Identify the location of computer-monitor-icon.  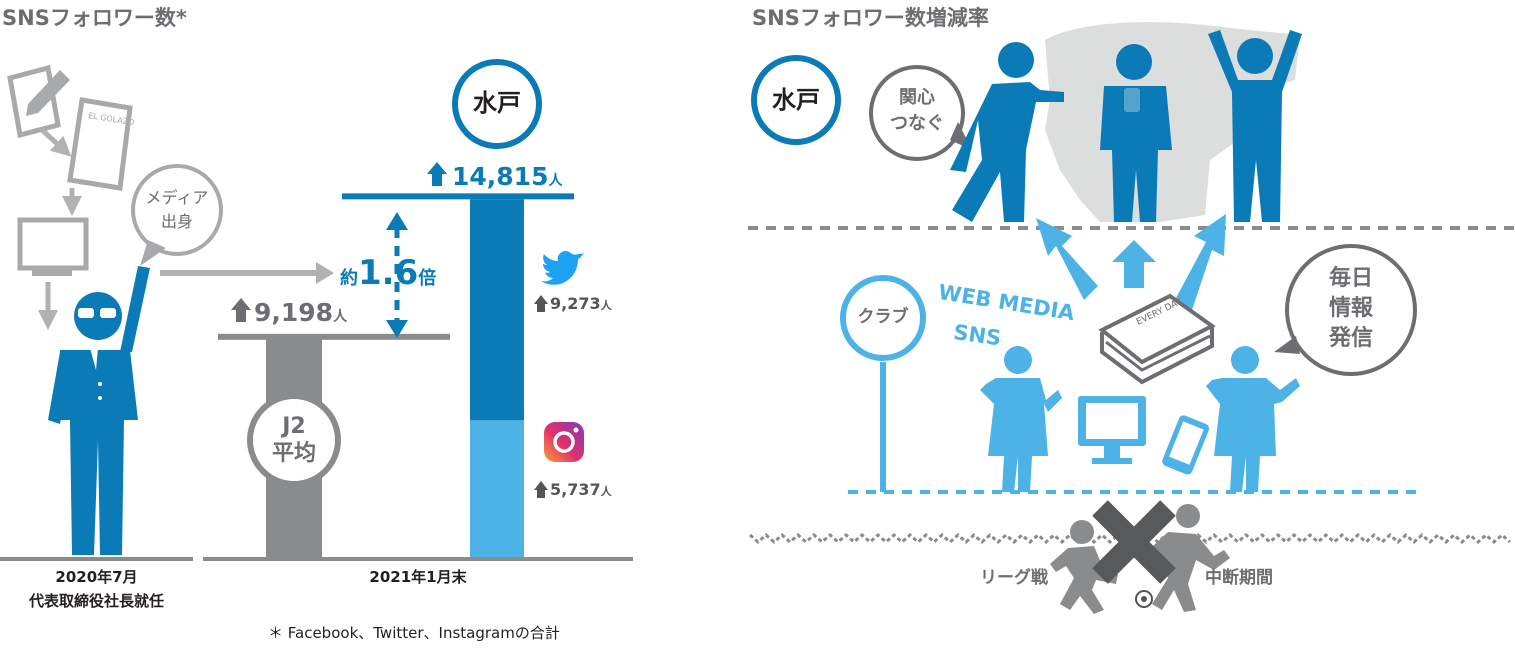
(1112, 430).